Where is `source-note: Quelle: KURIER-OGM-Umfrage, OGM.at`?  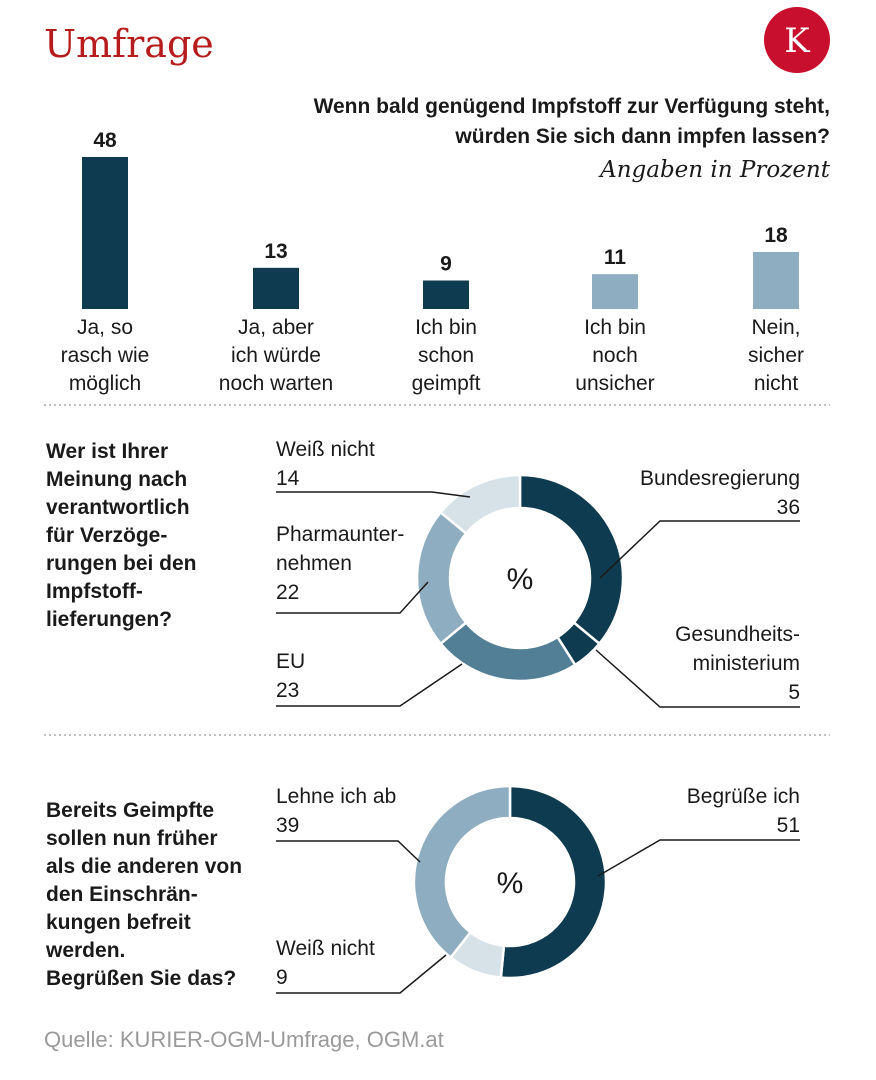 source-note: Quelle: KURIER-OGM-Umfrage, OGM.at is located at coordinates (244, 1039).